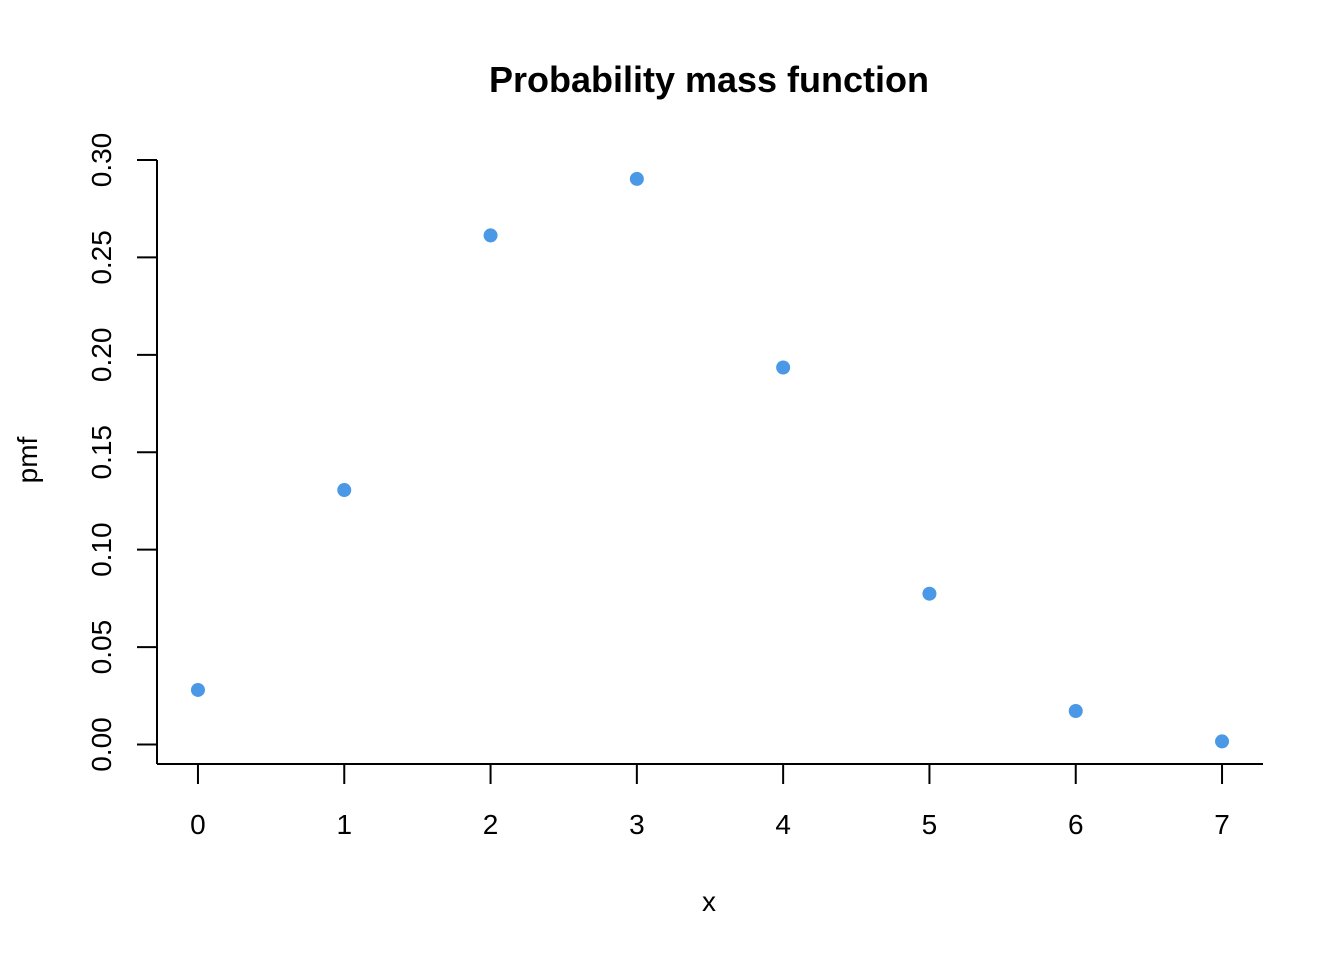 This screenshot has height=960, width=1344. What do you see at coordinates (101, 452) in the screenshot?
I see `y-tick-label: 0.15` at bounding box center [101, 452].